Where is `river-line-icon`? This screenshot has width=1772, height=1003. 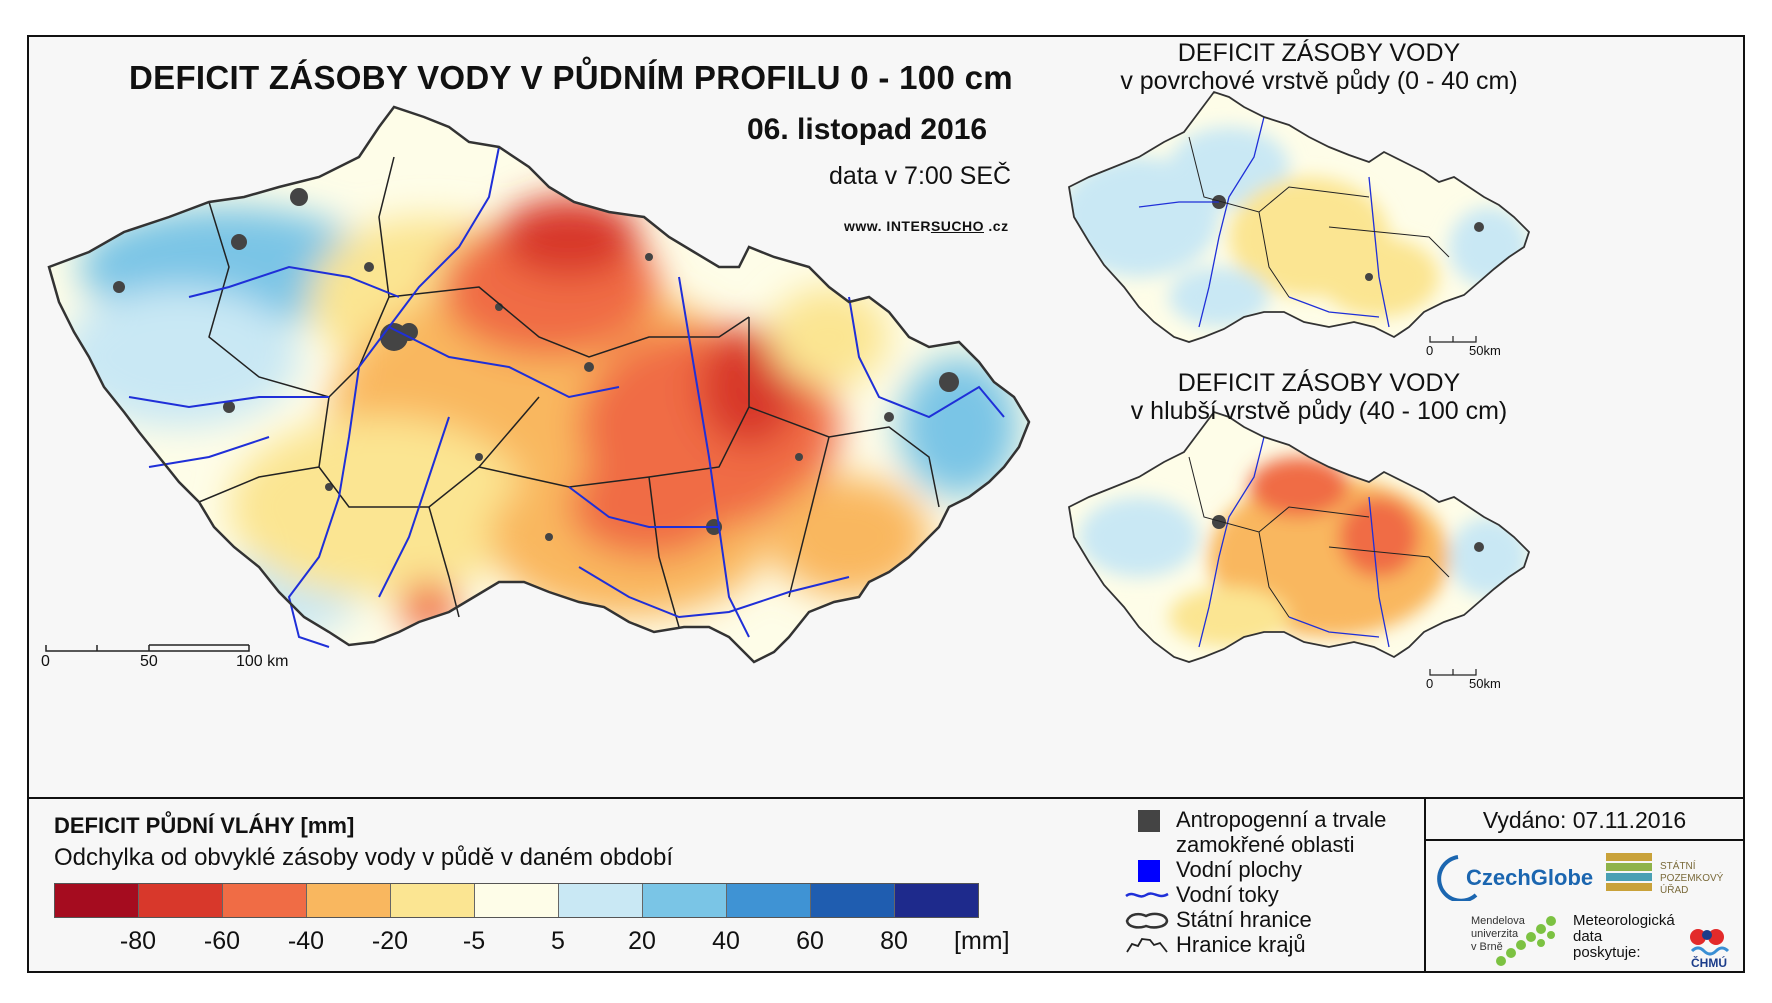 river-line-icon is located at coordinates (1147, 895).